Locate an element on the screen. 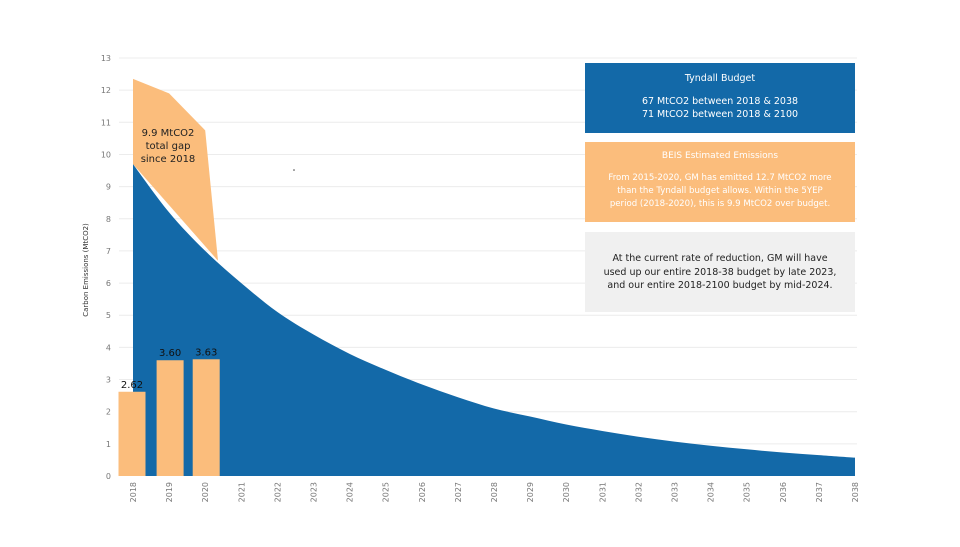 Image resolution: width=960 pixels, height=547 pixels. x-tick-label: 2030 is located at coordinates (566, 492).